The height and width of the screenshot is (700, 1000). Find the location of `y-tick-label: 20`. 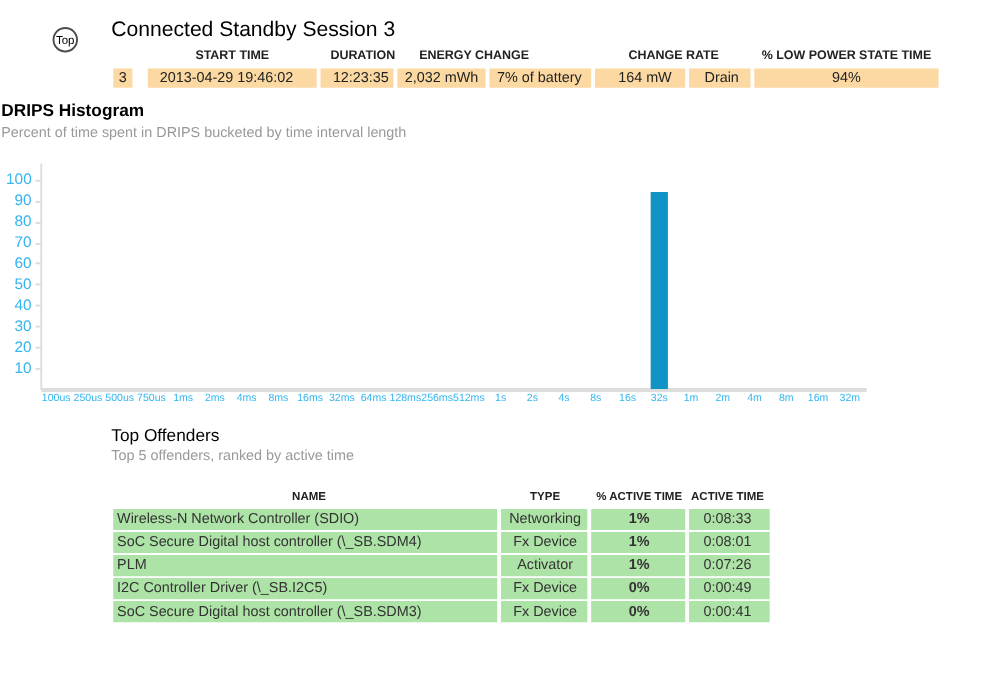

y-tick-label: 20 is located at coordinates (23, 346).